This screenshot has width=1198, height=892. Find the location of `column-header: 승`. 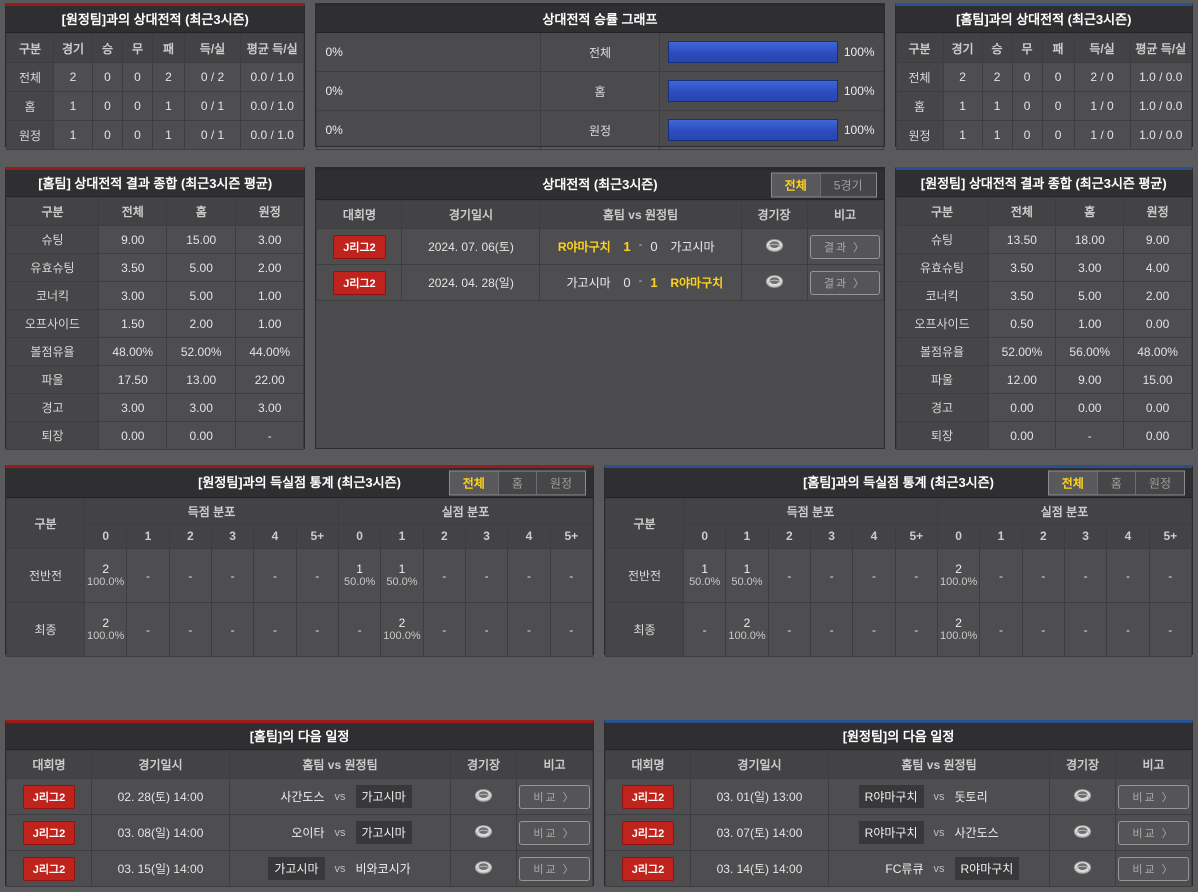

column-header: 승 is located at coordinates (997, 48).